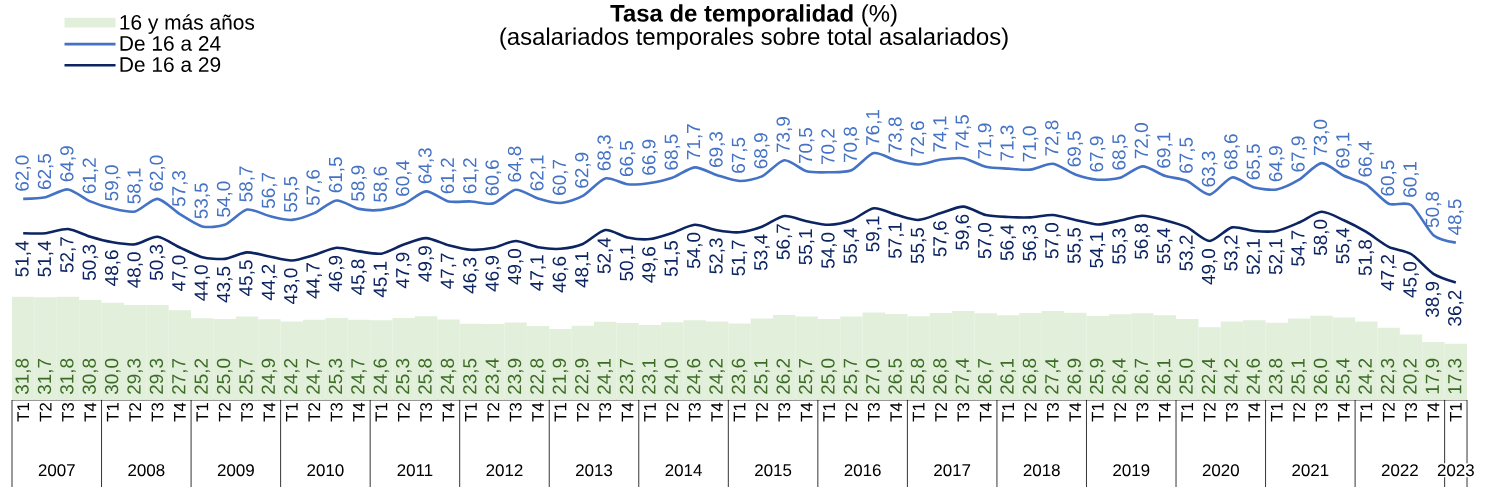 The height and width of the screenshot is (487, 1501). Describe the element at coordinates (415, 470) in the screenshot. I see `text: 2011` at that location.